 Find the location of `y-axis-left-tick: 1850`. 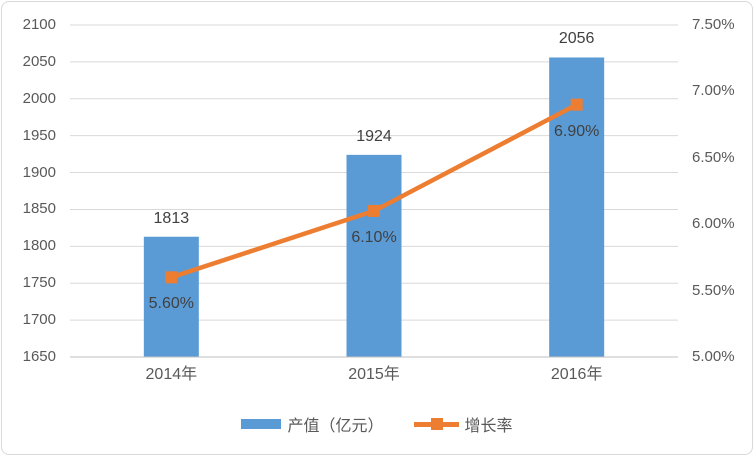

y-axis-left-tick: 1850 is located at coordinates (39, 209).